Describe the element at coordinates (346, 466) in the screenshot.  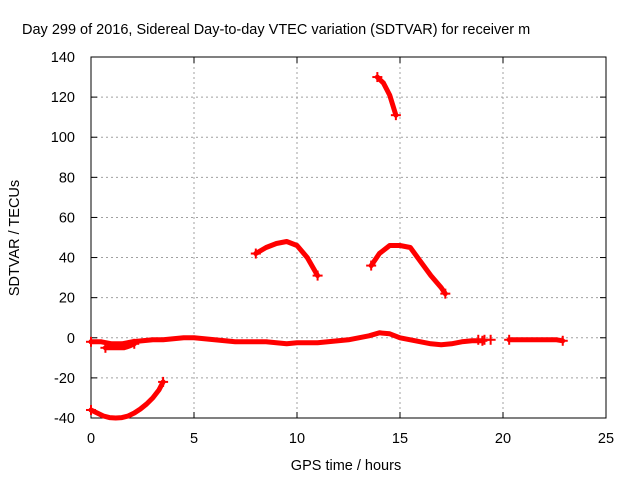
I see `x-axis-label: GPS time / hours` at that location.